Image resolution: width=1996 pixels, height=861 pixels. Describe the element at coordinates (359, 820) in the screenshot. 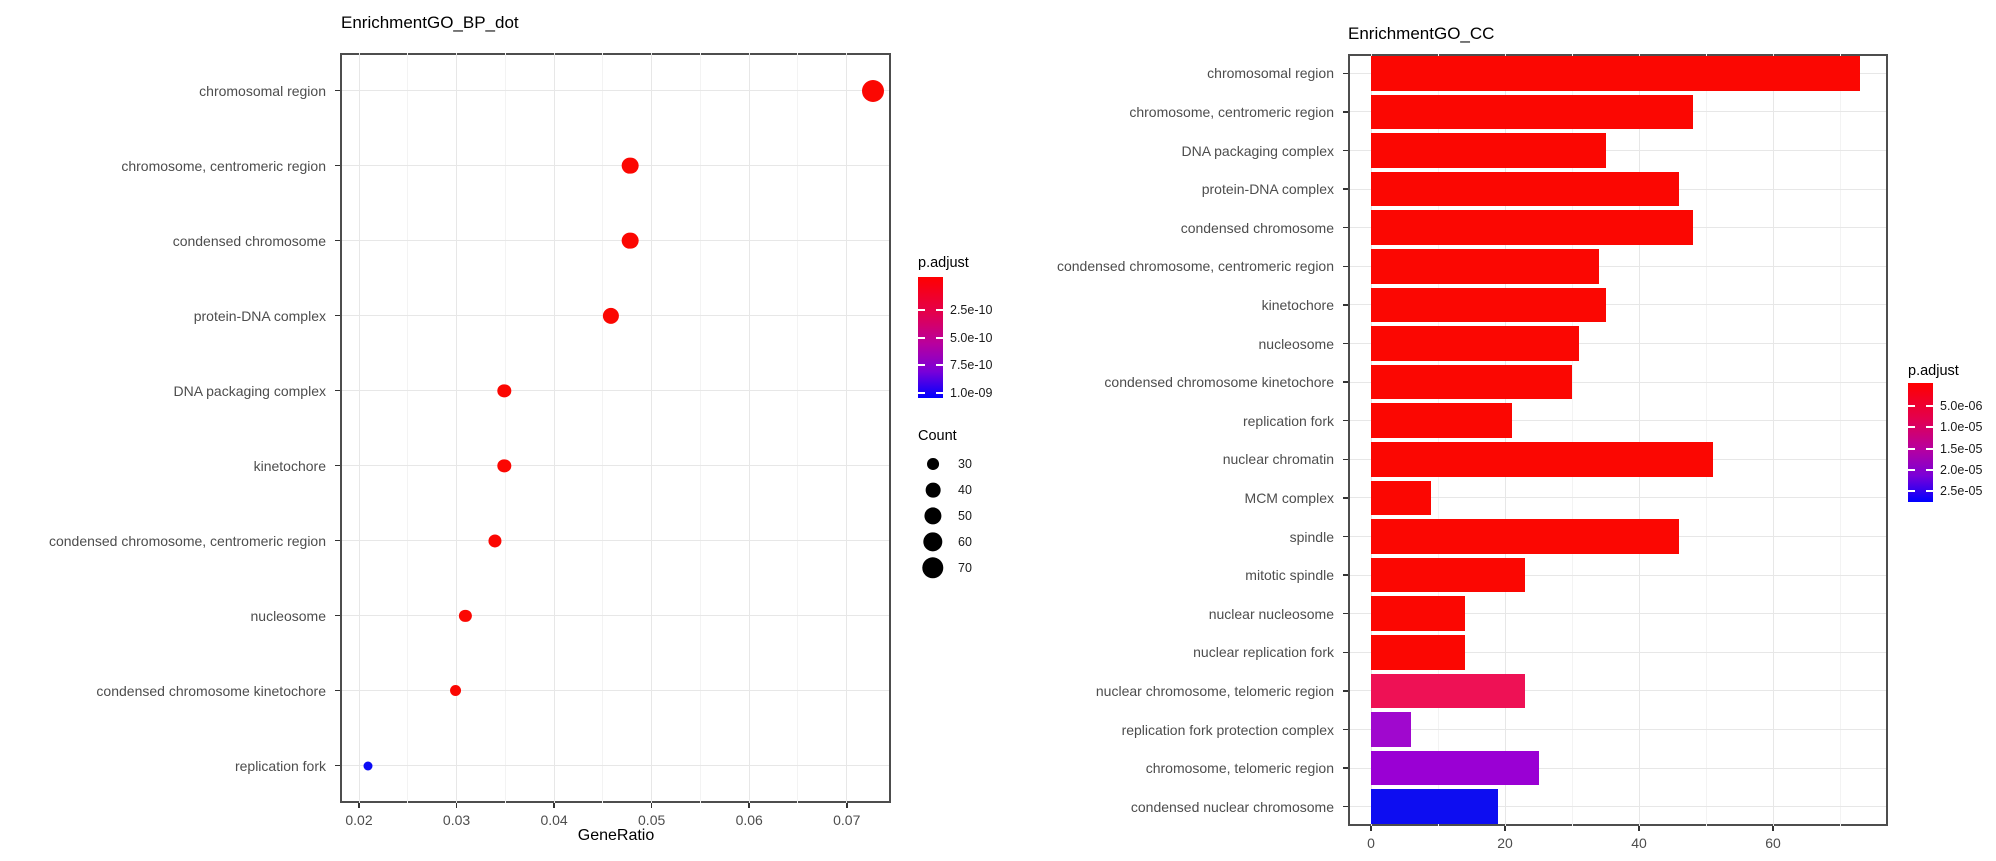

I see `x-axis-tick-label: 0.02` at that location.